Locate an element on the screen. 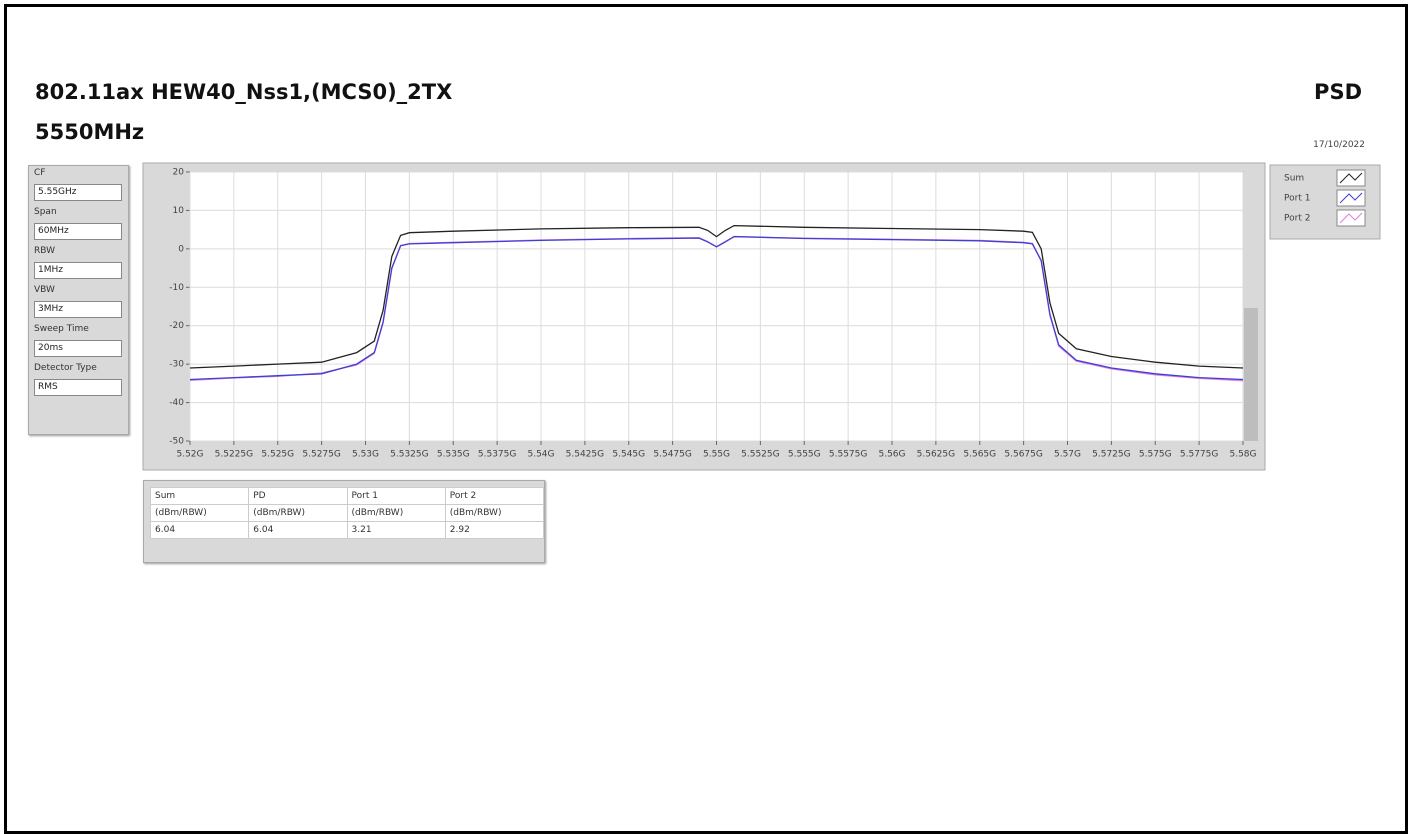 The height and width of the screenshot is (834, 1417). x-tick-label: 5.52G is located at coordinates (189, 455).